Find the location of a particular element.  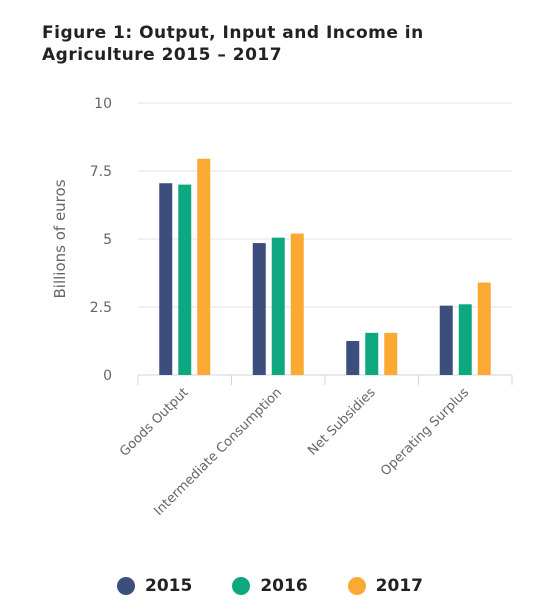

legend-label-2016: 2016 is located at coordinates (284, 586).